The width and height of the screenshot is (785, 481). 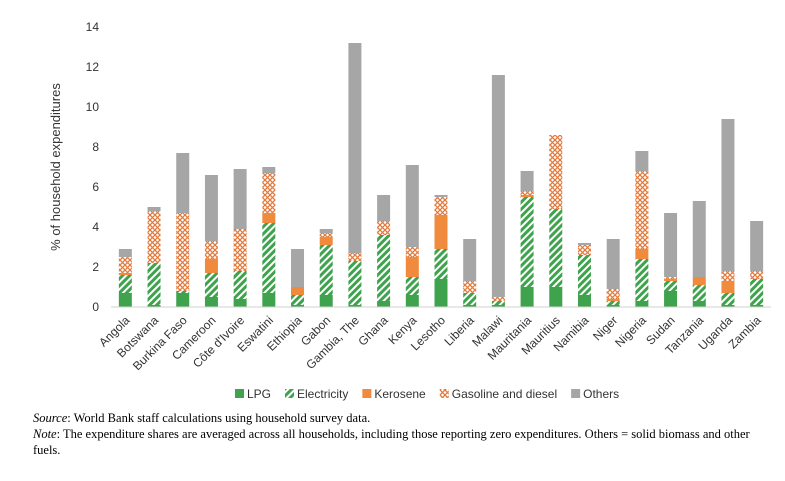 I want to click on bar-stack-gabon, so click(x=326, y=268).